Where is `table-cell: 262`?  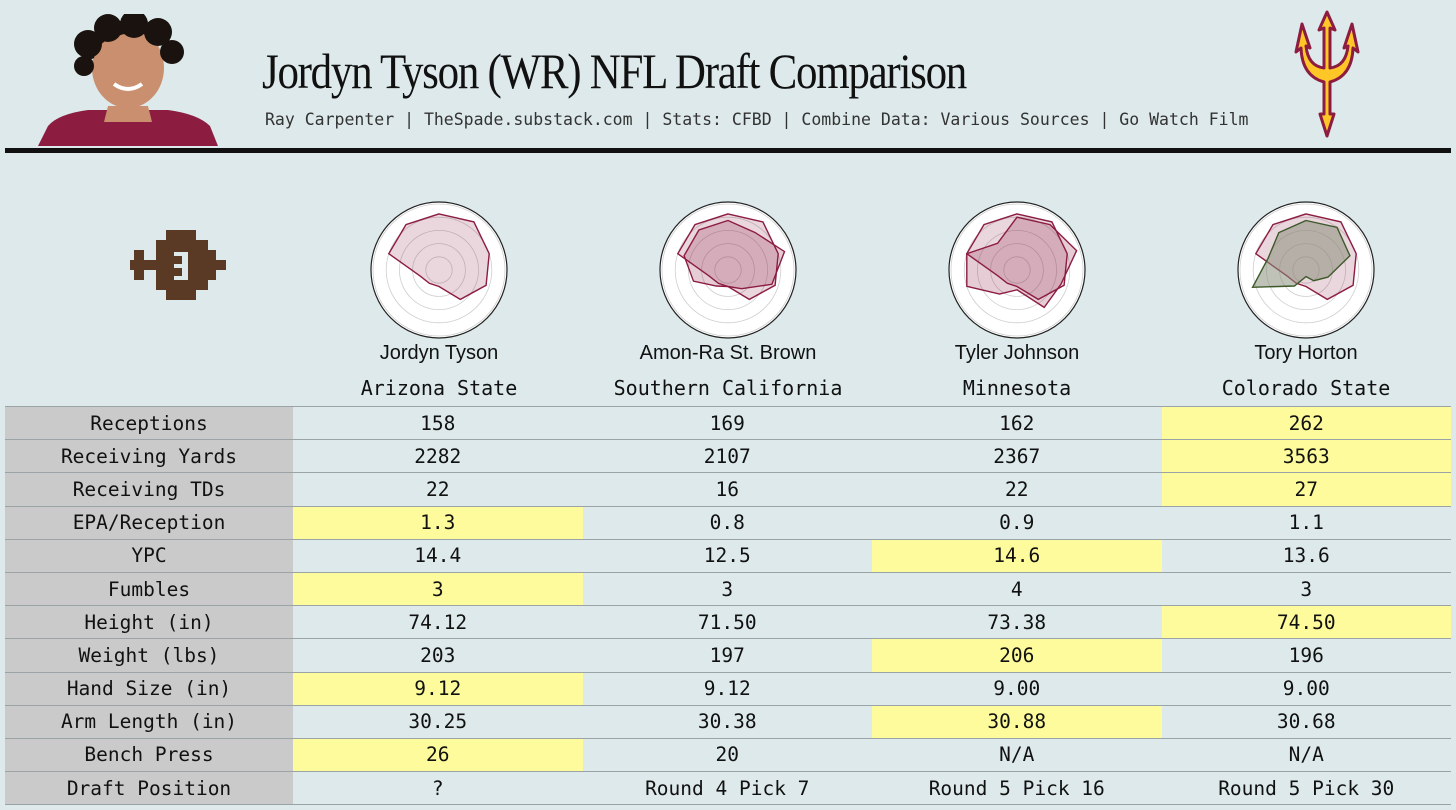
table-cell: 262 is located at coordinates (1306, 423).